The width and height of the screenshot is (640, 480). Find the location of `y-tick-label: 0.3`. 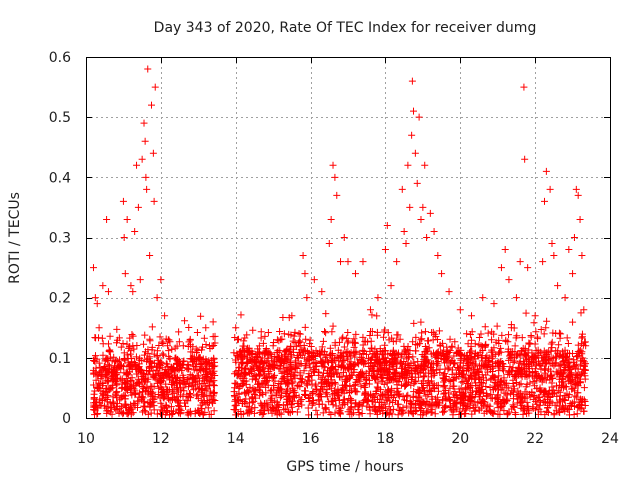

y-tick-label: 0.3 is located at coordinates (60, 239).